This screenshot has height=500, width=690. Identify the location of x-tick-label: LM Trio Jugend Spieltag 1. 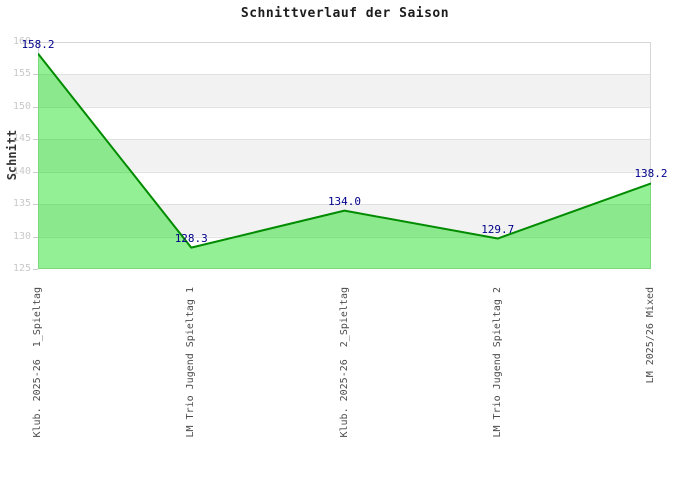
(191, 362).